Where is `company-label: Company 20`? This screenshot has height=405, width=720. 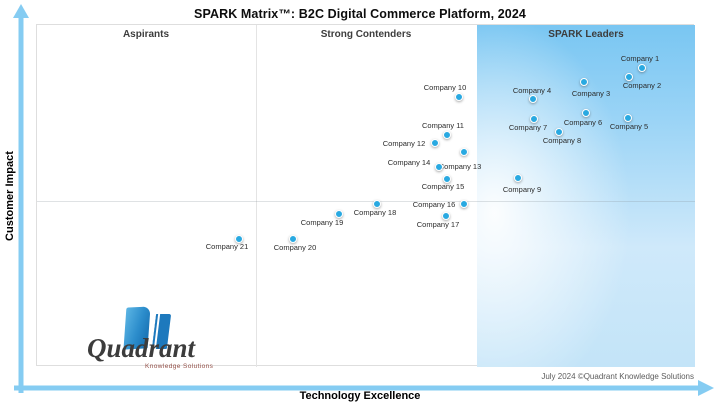 company-label: Company 20 is located at coordinates (295, 247).